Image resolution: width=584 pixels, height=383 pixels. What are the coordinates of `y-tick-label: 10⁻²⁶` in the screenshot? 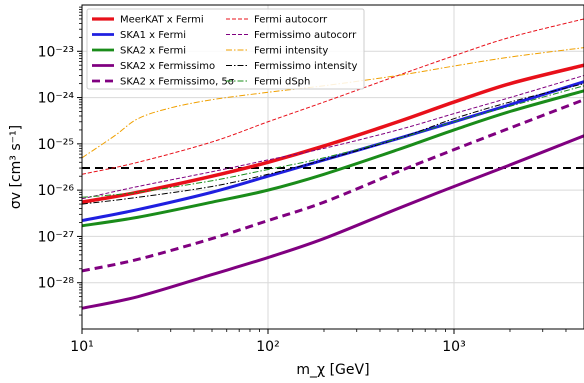 It's located at (56, 191).